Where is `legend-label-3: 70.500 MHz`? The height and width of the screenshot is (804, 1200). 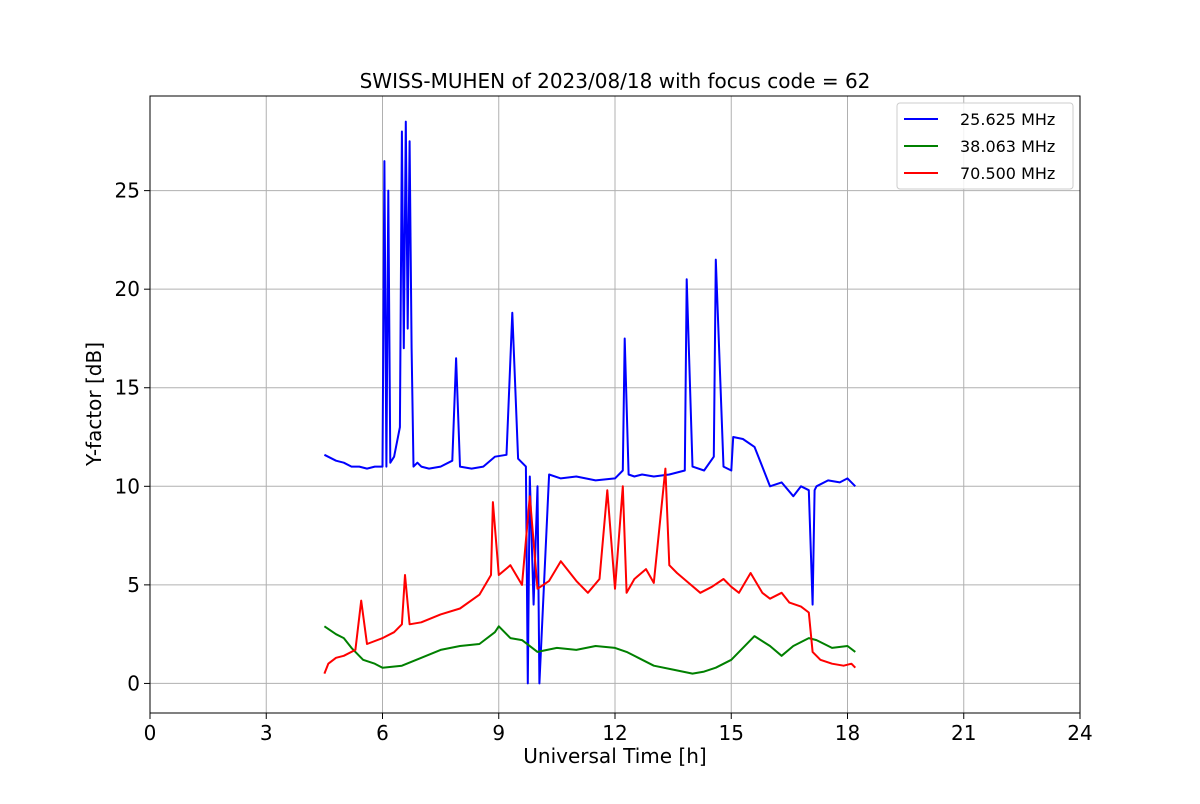 legend-label-3: 70.500 MHz is located at coordinates (1007, 173).